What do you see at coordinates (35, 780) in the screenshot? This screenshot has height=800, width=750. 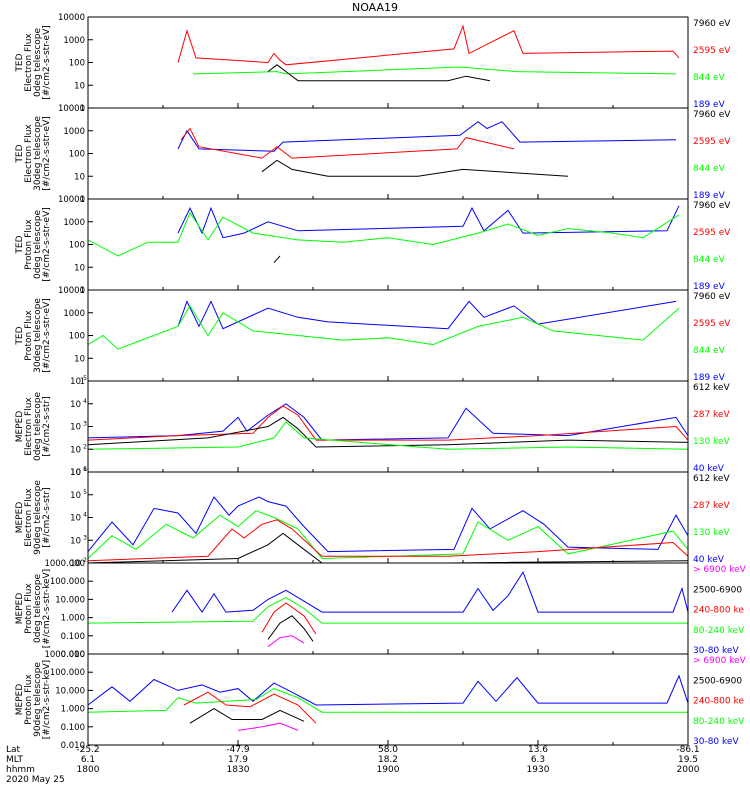 I see `plot-date: 2020 May 25` at bounding box center [35, 780].